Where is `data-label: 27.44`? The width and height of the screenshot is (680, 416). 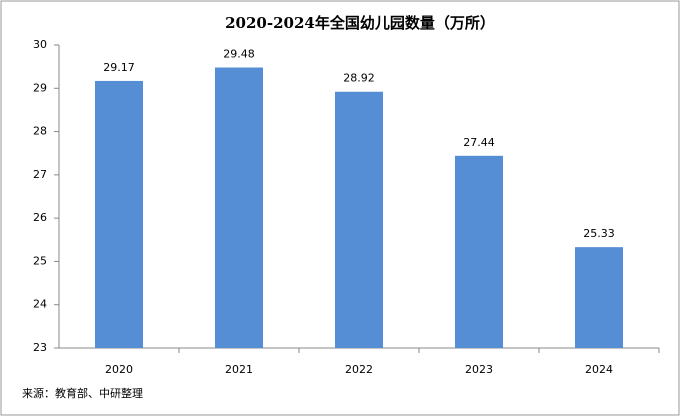
data-label: 27.44 is located at coordinates (479, 142).